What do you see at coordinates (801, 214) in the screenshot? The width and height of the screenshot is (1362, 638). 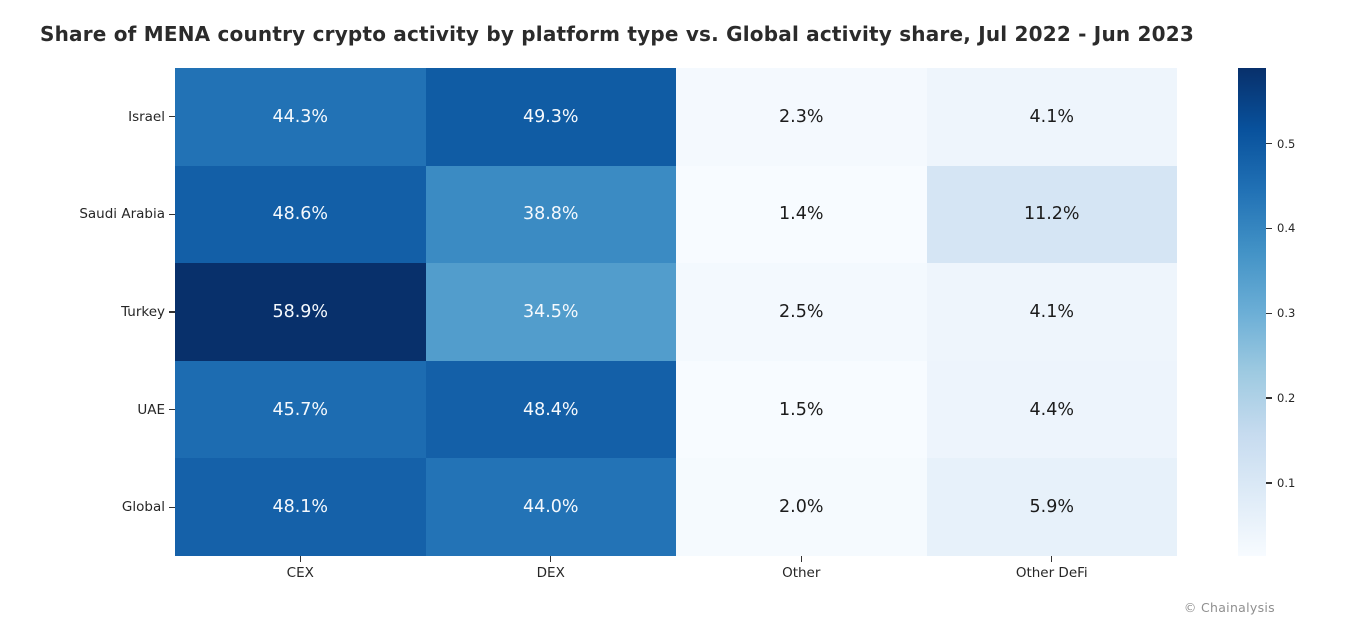 I see `heatmap-cell: 1.4%` at bounding box center [801, 214].